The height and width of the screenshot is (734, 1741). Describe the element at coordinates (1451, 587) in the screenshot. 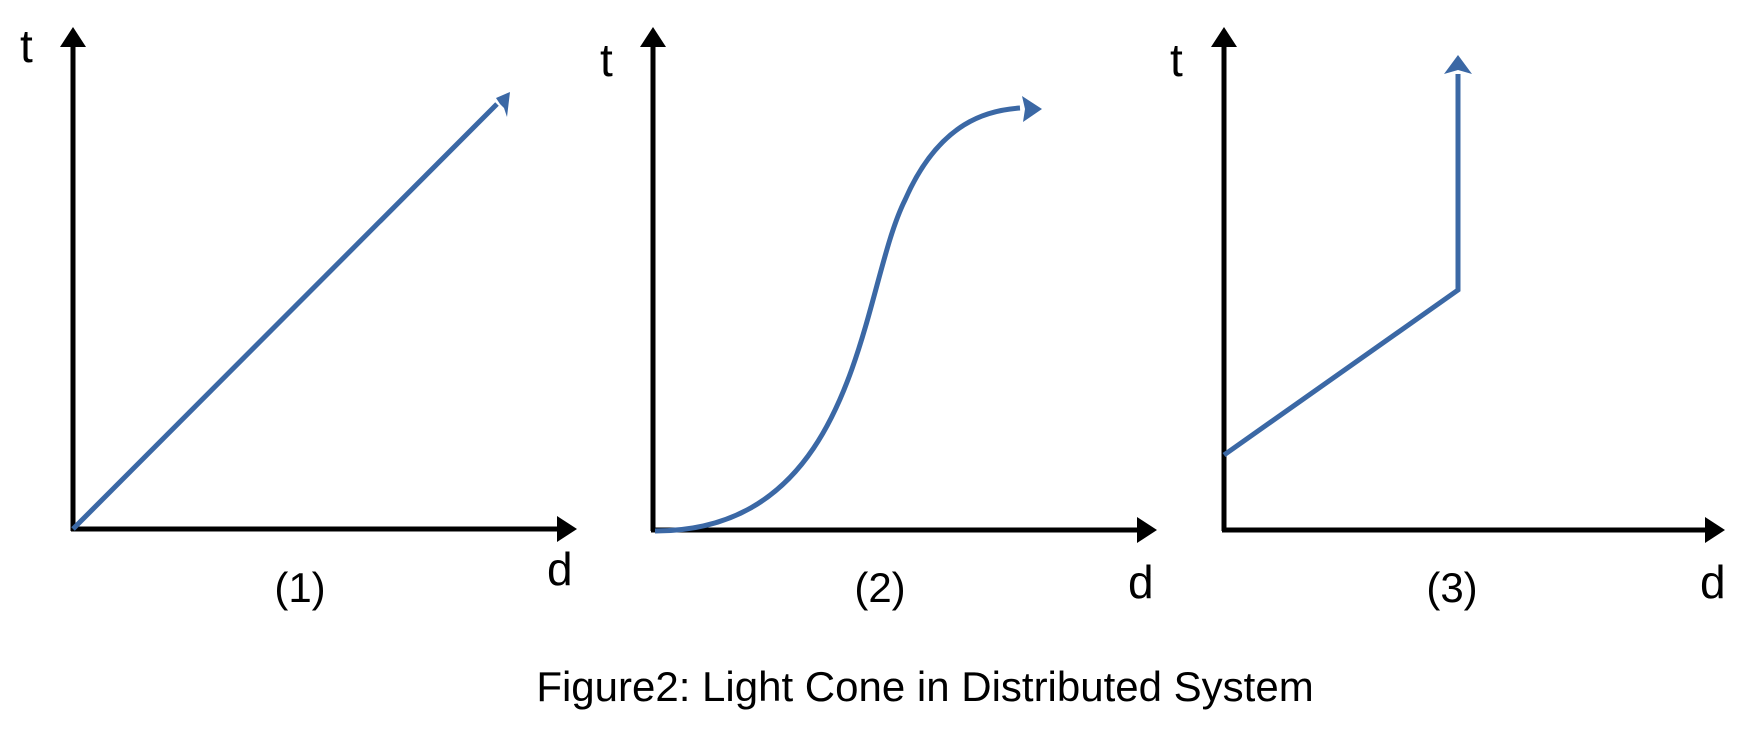

I see `panel-3-label: (3)` at that location.